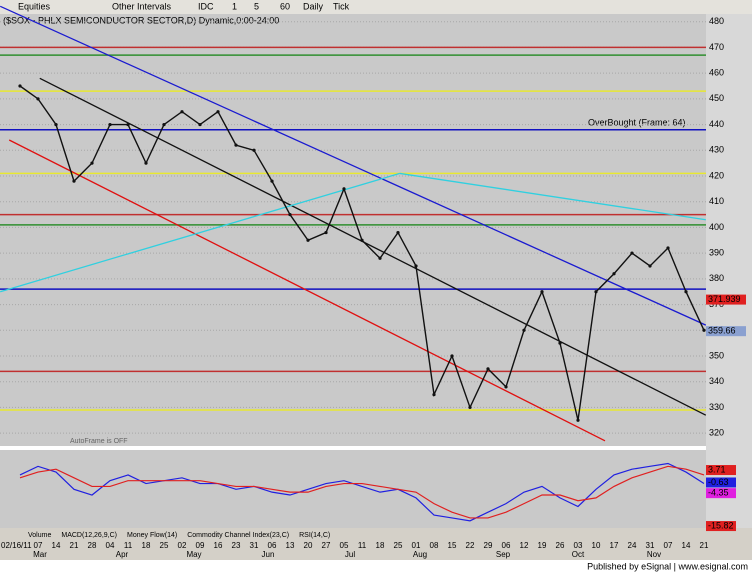  What do you see at coordinates (152, 535) in the screenshot?
I see `tab: Money Flow(14)` at bounding box center [152, 535].